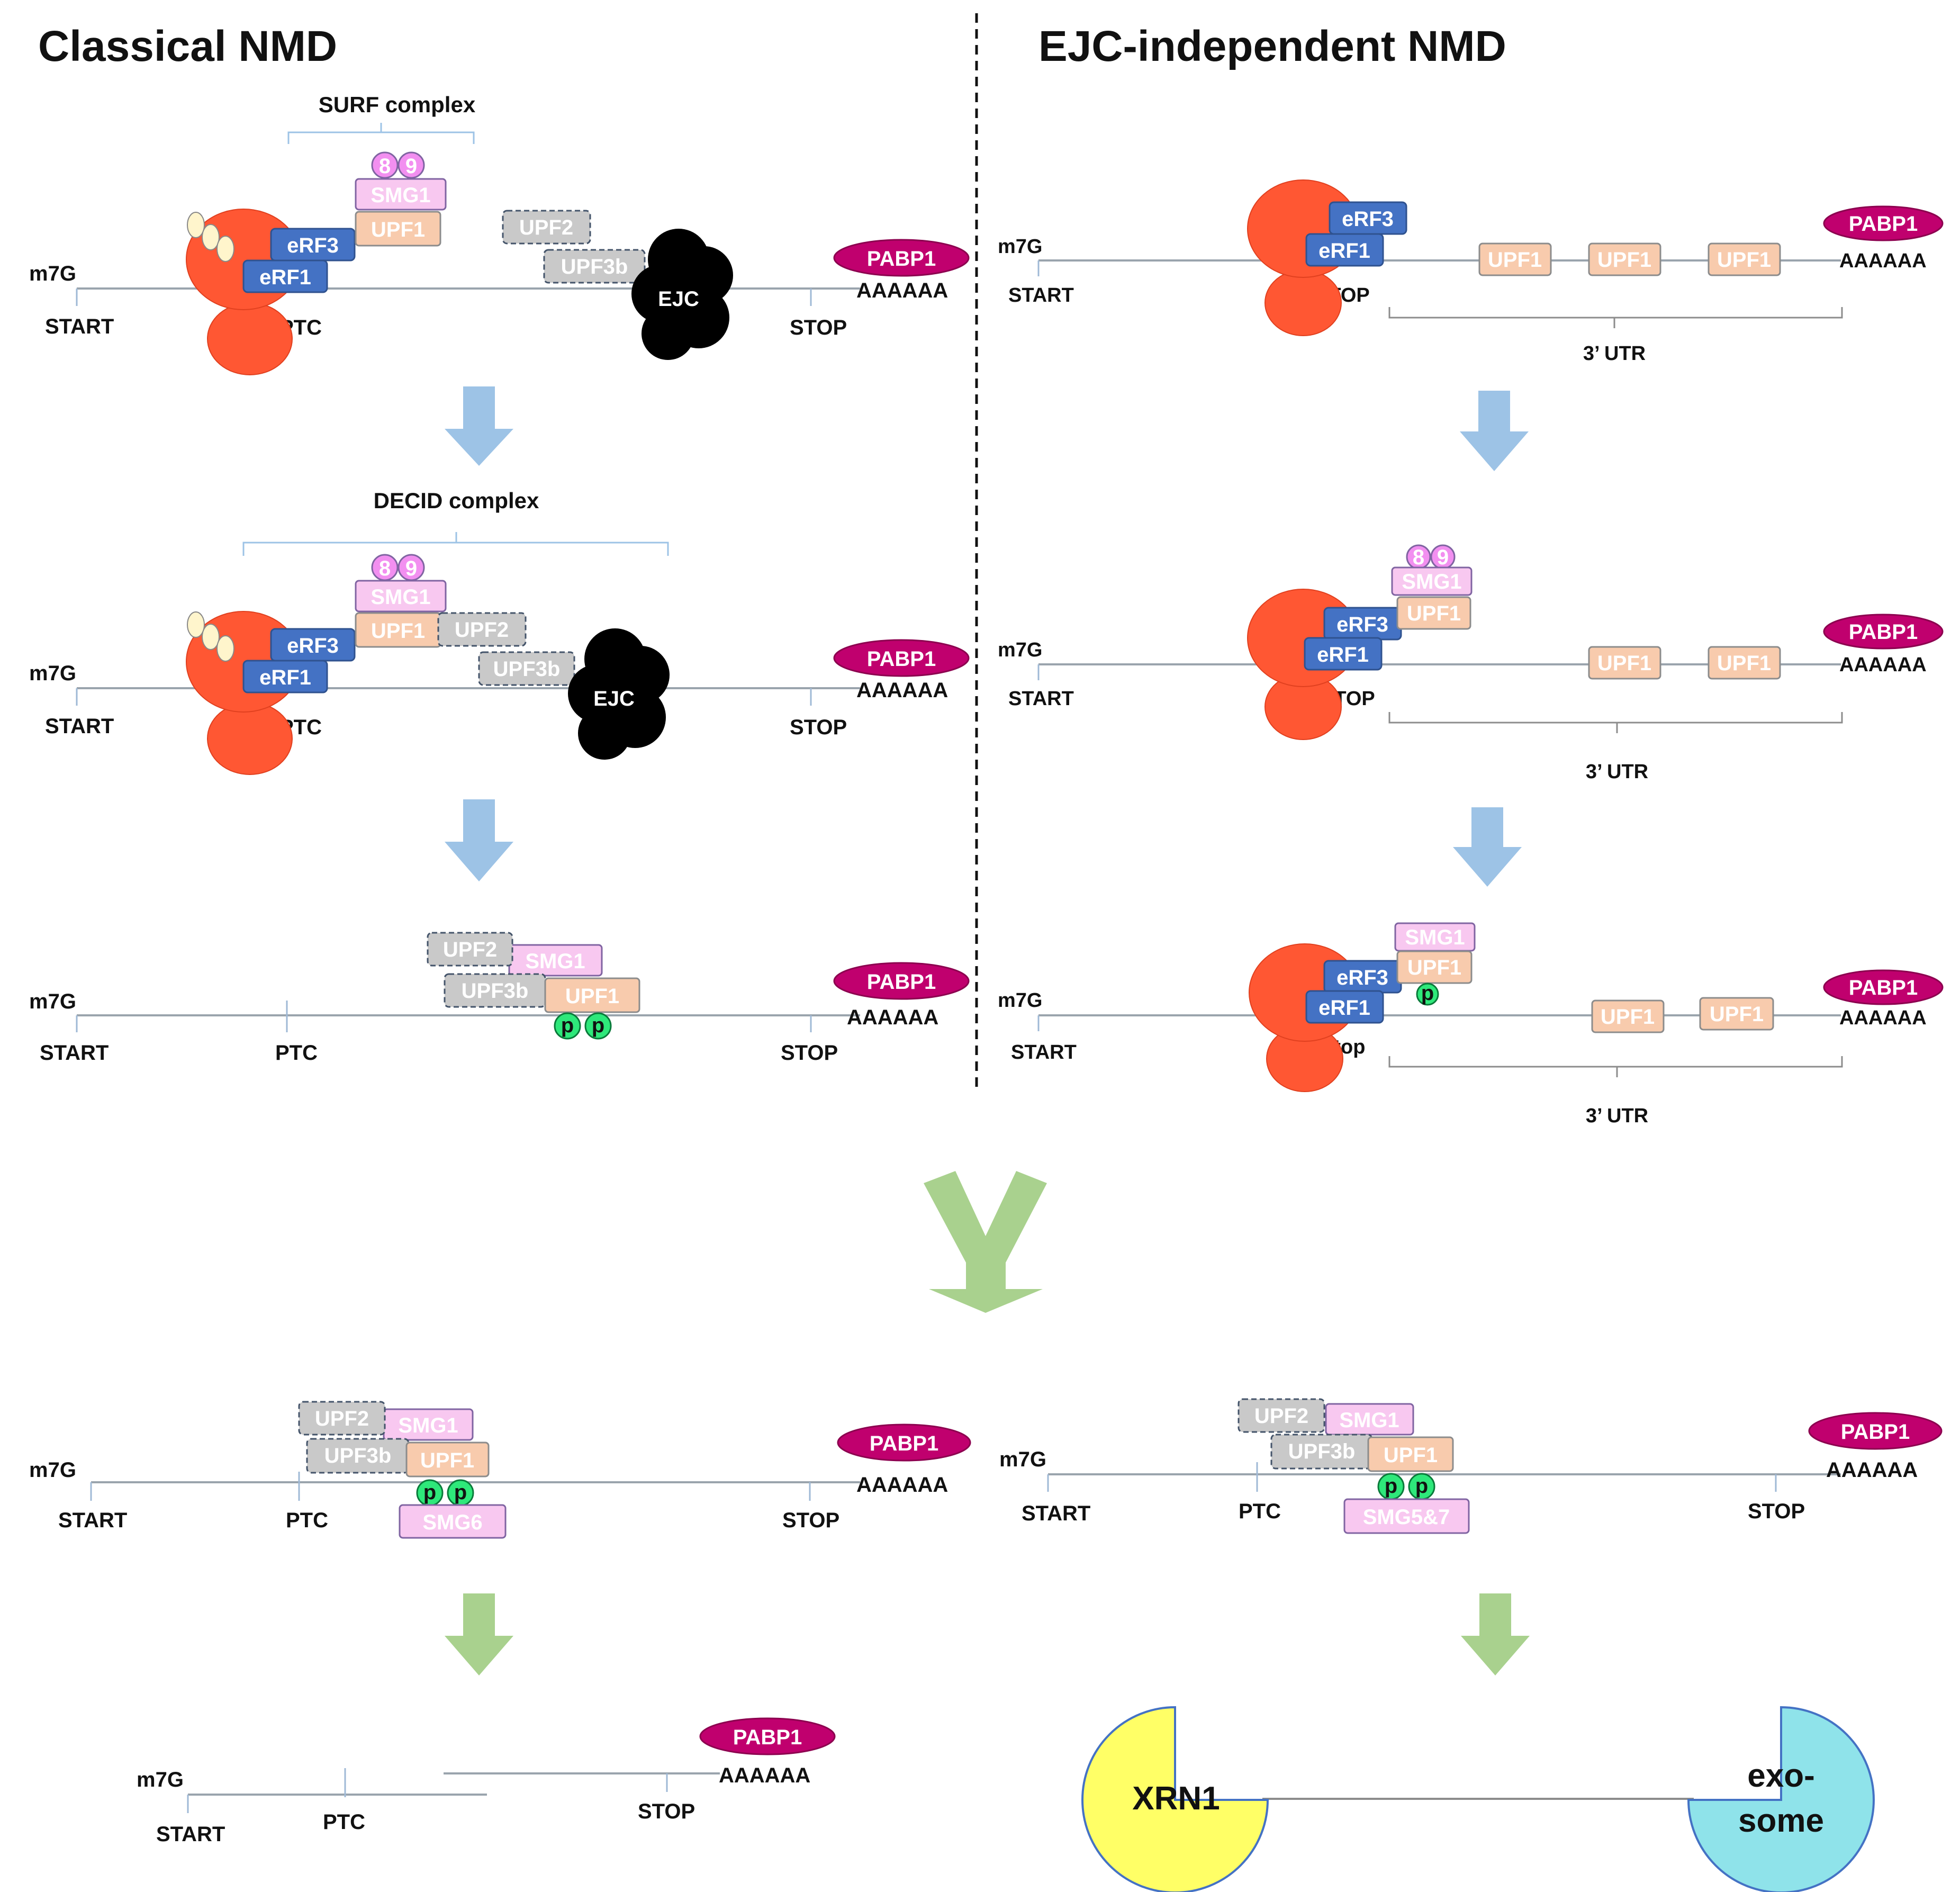 This screenshot has height=1892, width=1960. I want to click on exosome-label-line1: exo-, so click(1780, 1776).